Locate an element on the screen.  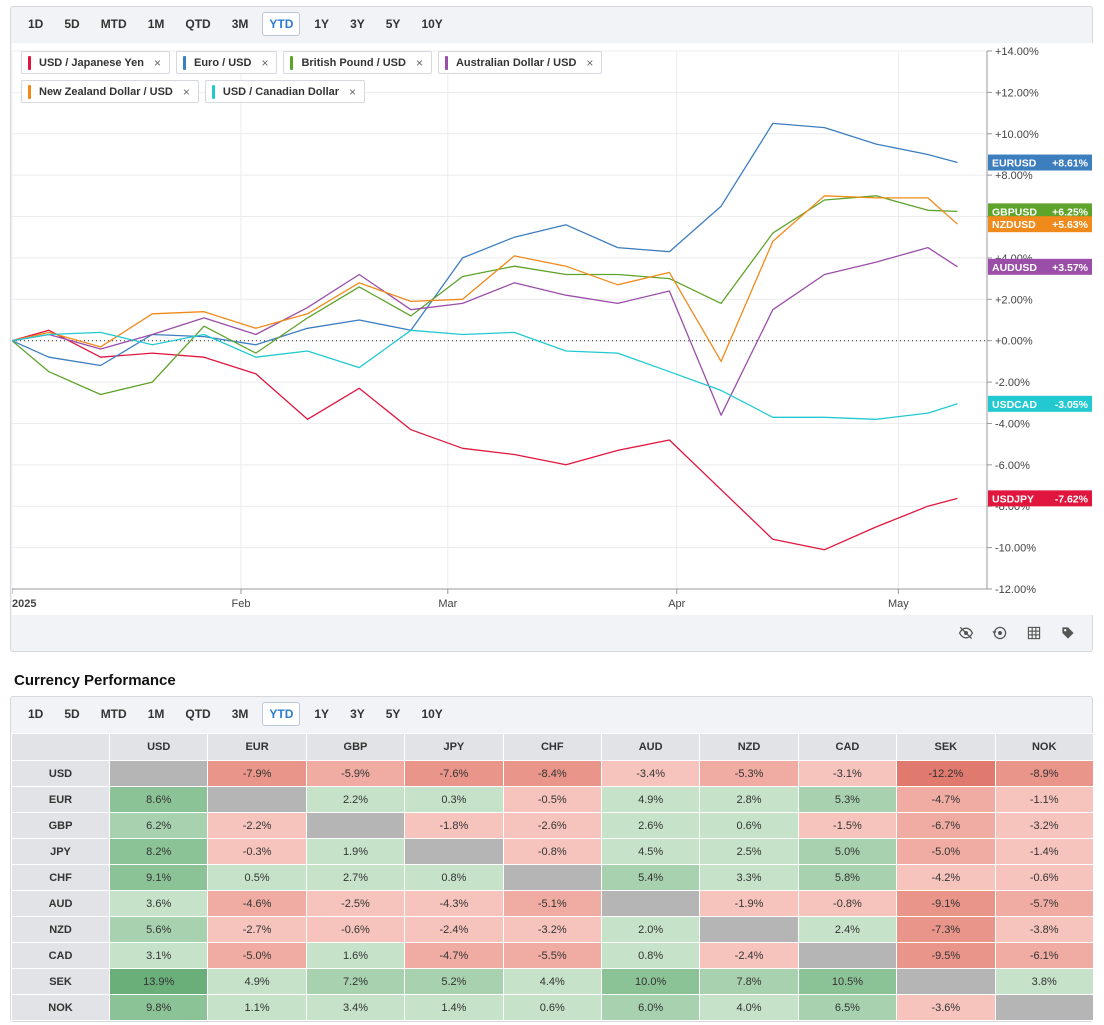
legend-chip: Euro / USD × is located at coordinates (226, 62).